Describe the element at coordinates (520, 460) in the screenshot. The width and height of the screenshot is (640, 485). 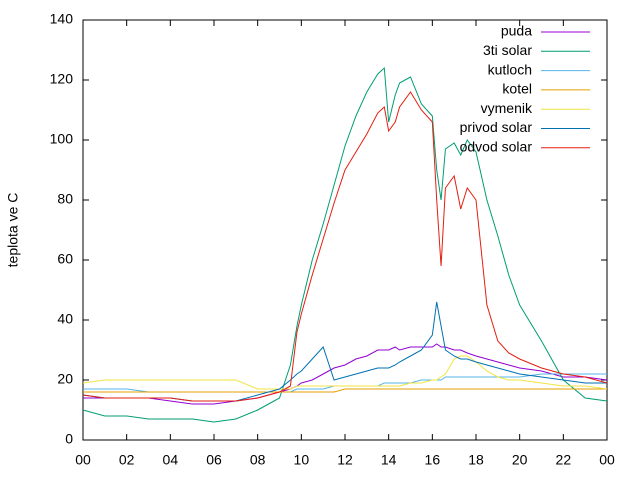
I see `x-tick-label: 20` at that location.